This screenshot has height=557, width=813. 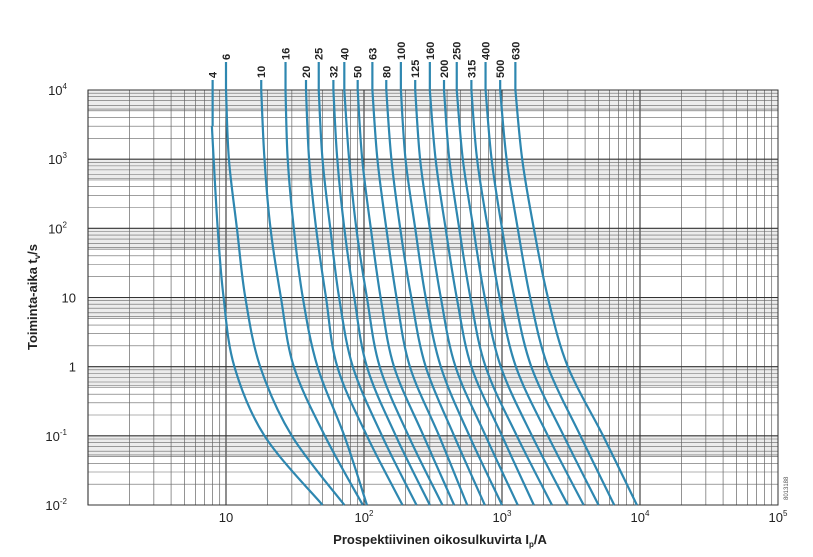 I want to click on rating-label-200: 200, so click(x=445, y=69).